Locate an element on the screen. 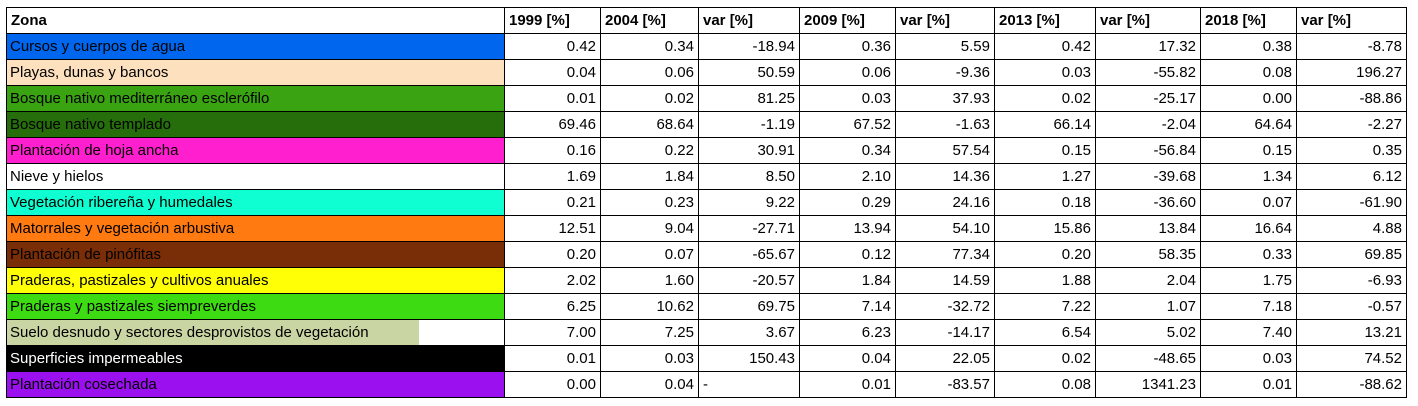 This screenshot has height=406, width=1418. value-cell: 10.62 is located at coordinates (649, 306).